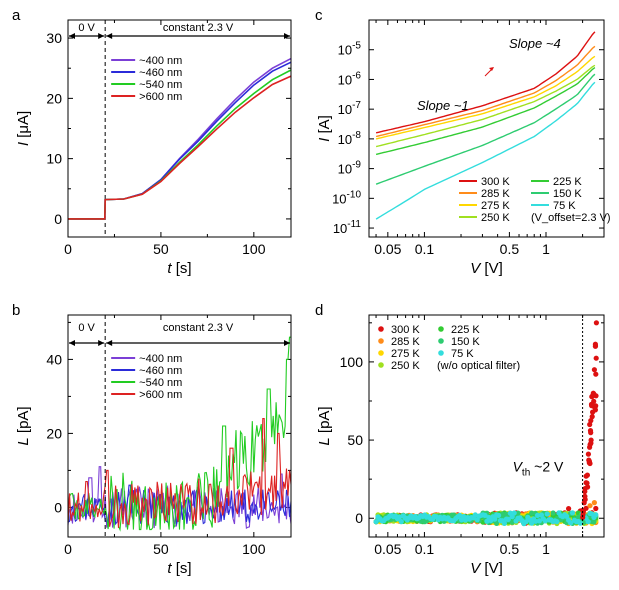 The height and width of the screenshot is (590, 619). I want to click on x-tick-label: 0.05, so click(387, 249).